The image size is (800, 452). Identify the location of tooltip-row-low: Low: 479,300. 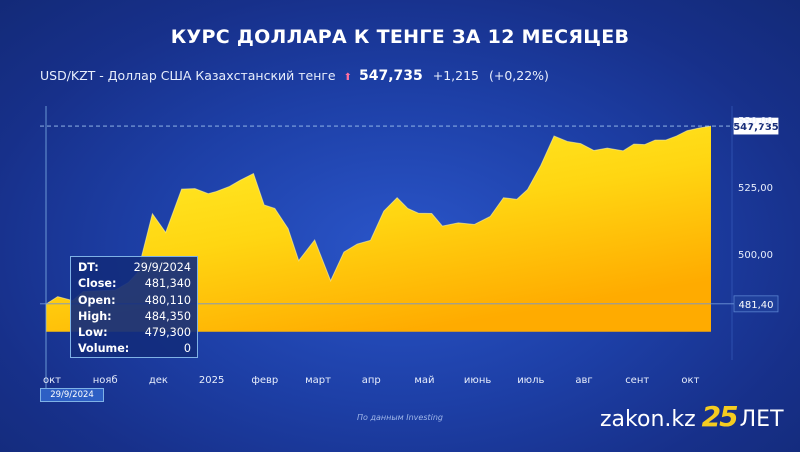
(134, 333).